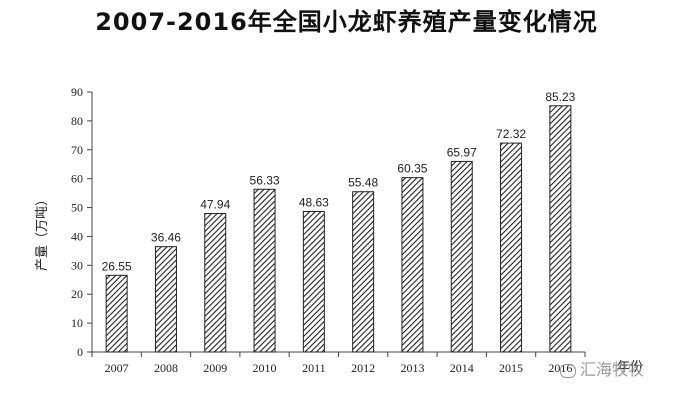  Describe the element at coordinates (462, 152) in the screenshot. I see `data-label: 65.97` at that location.